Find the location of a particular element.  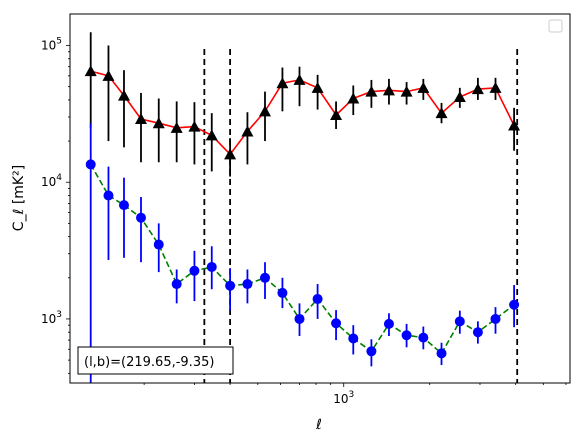

legend-box is located at coordinates (555, 26).